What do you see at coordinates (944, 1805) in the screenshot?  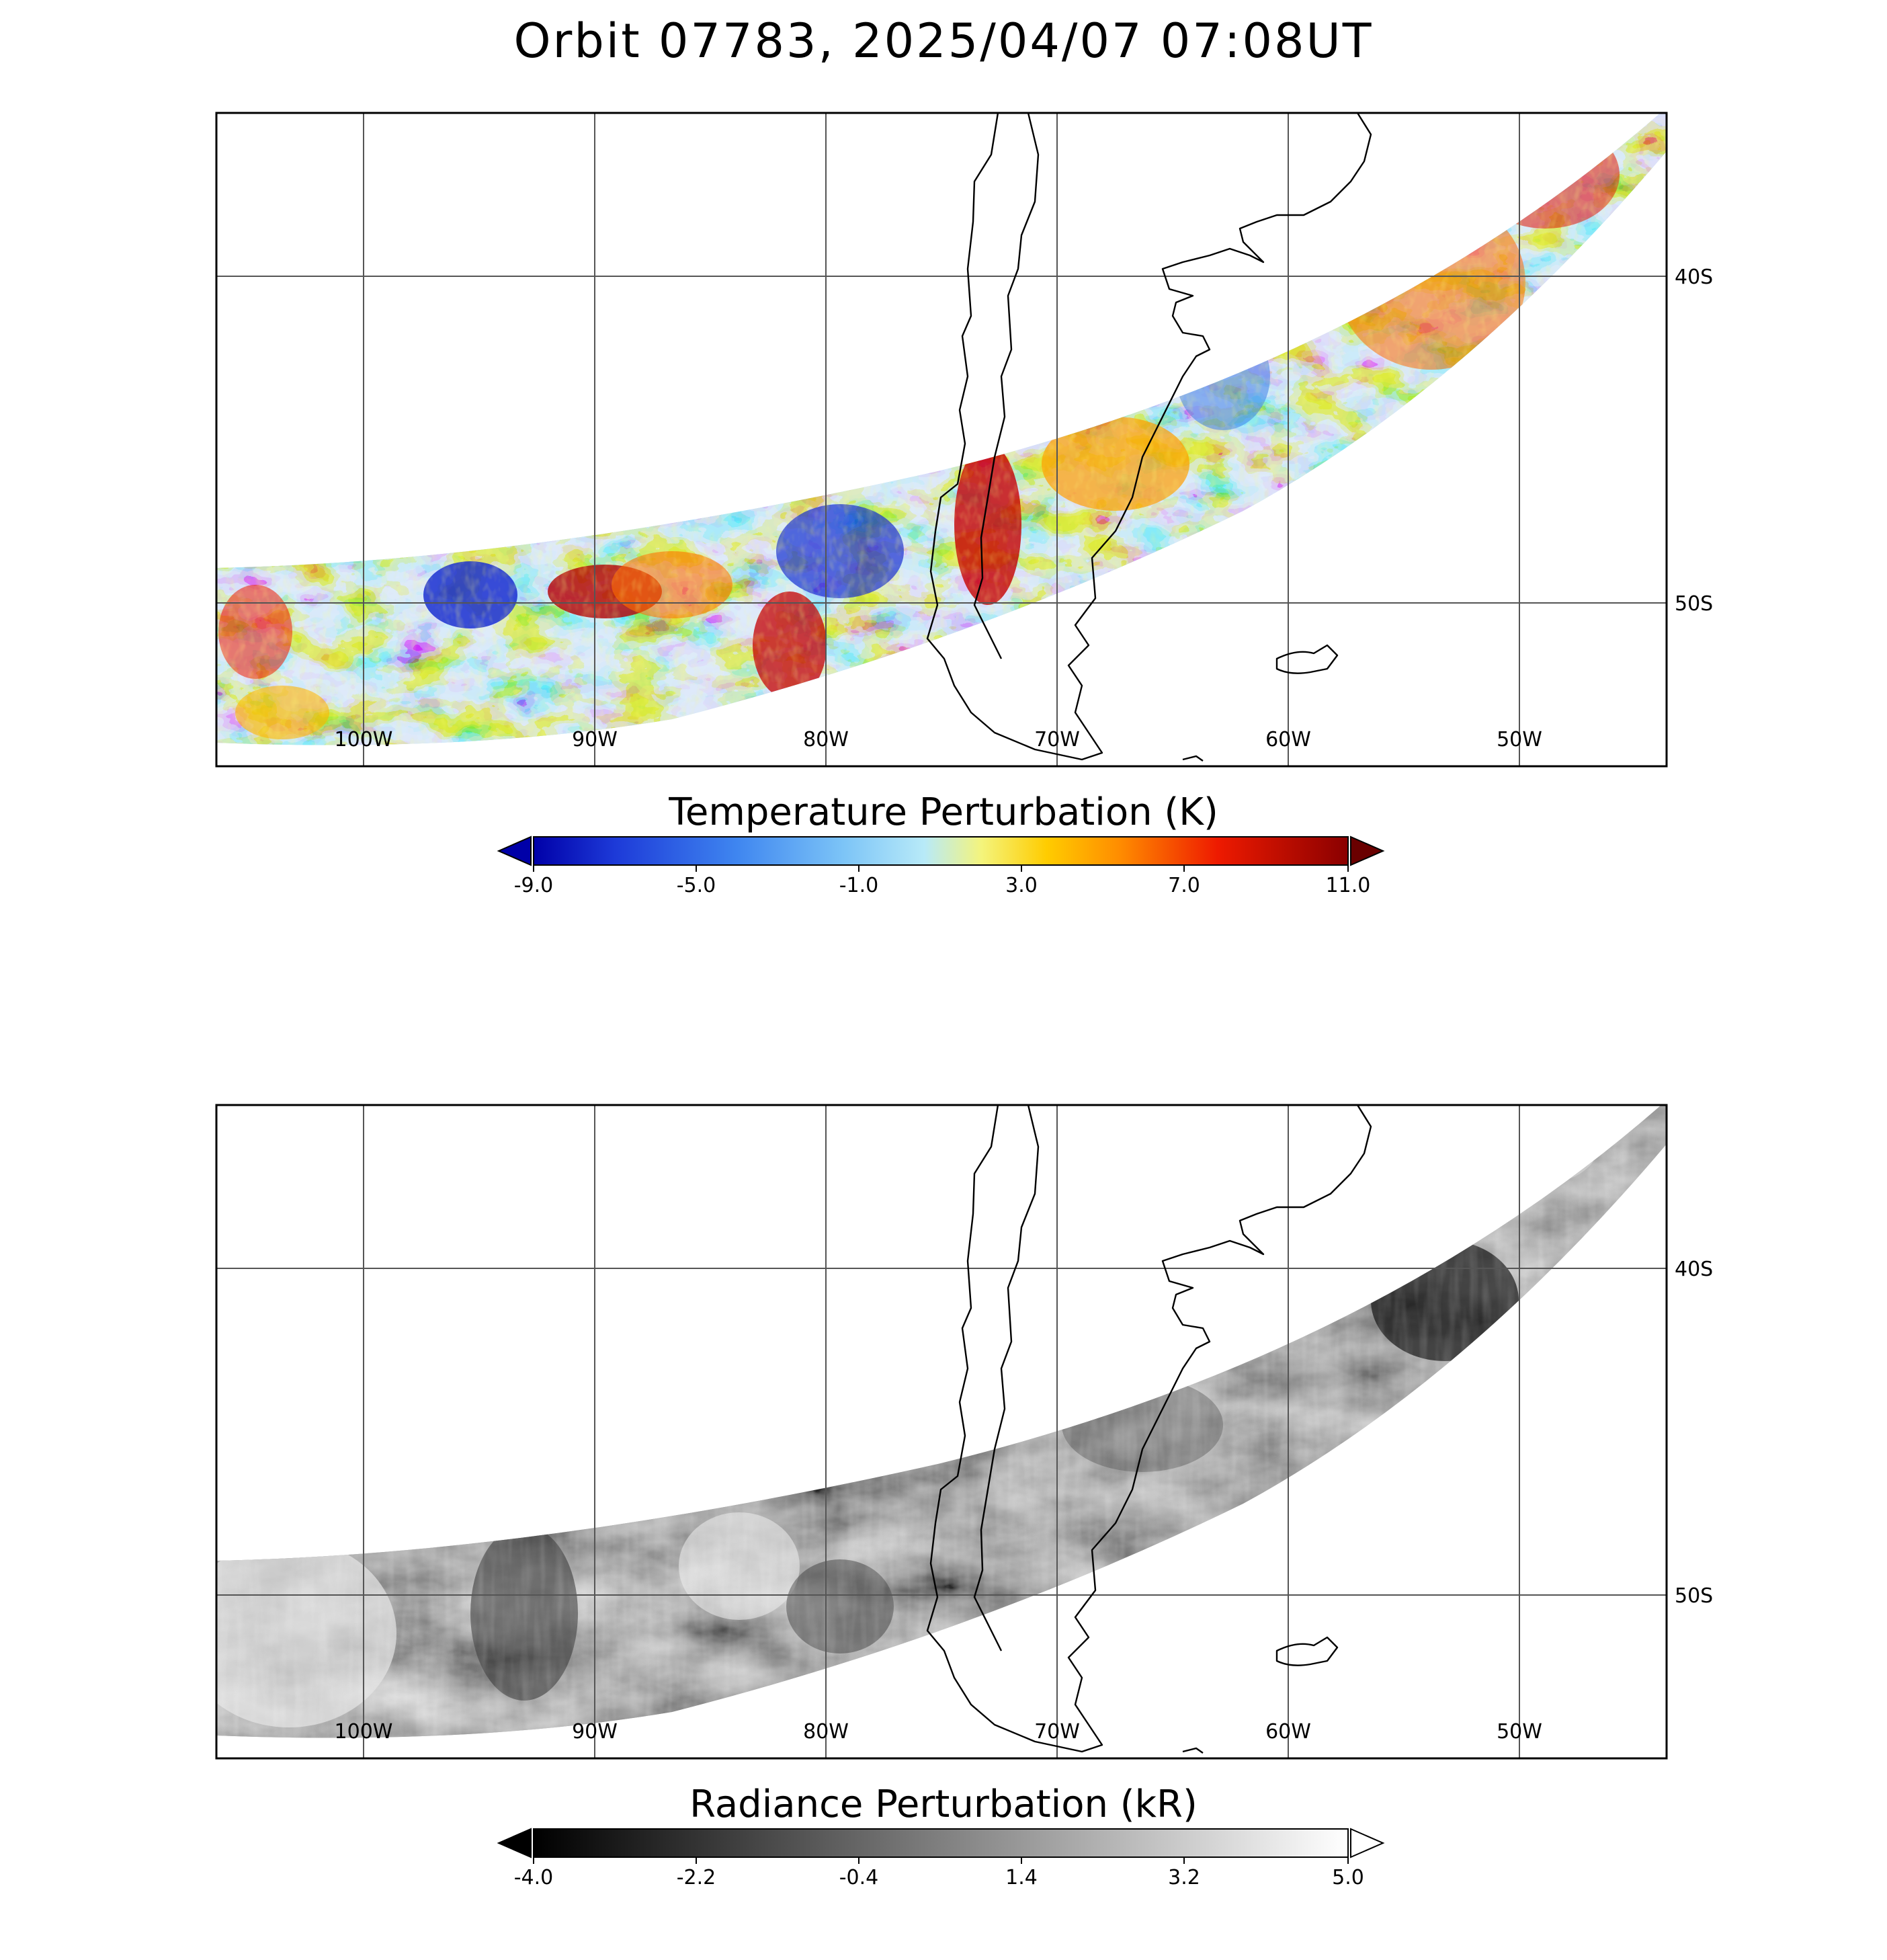 I see `radiance-colorbar-title: Radiance Perturbation (kR)` at bounding box center [944, 1805].